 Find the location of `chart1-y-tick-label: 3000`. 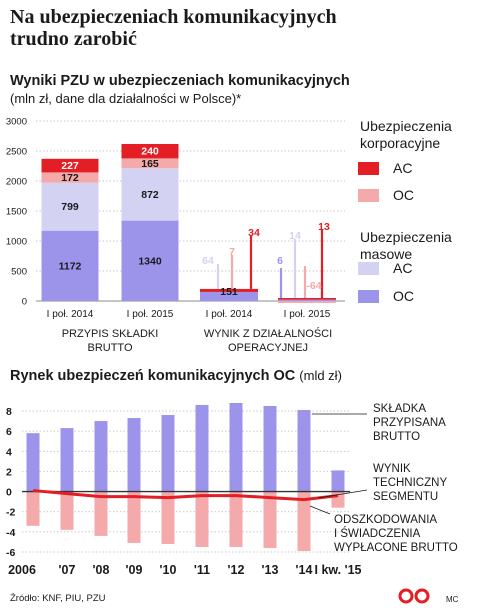

chart1-y-tick-label: 3000 is located at coordinates (16, 122).